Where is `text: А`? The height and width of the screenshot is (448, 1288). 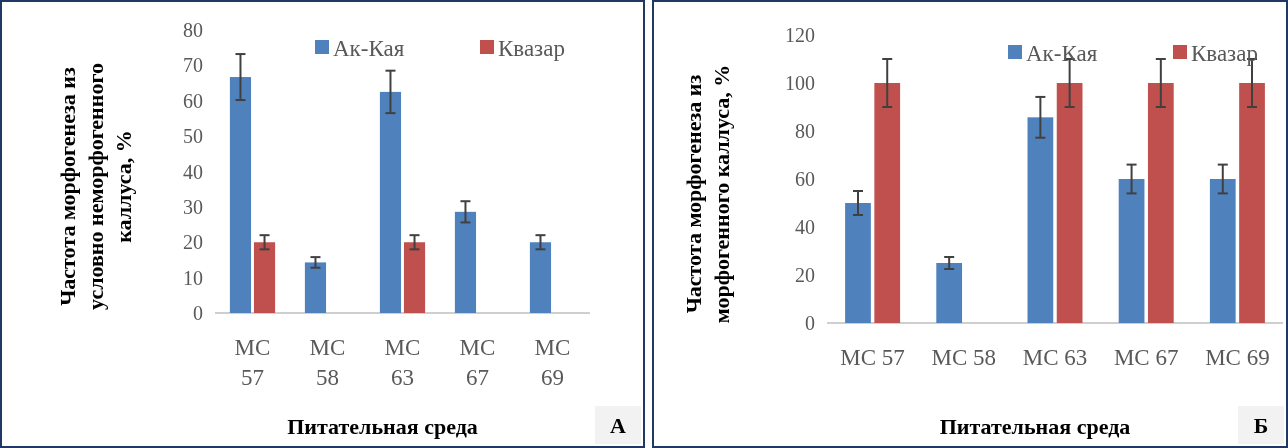
text: А is located at coordinates (618, 425).